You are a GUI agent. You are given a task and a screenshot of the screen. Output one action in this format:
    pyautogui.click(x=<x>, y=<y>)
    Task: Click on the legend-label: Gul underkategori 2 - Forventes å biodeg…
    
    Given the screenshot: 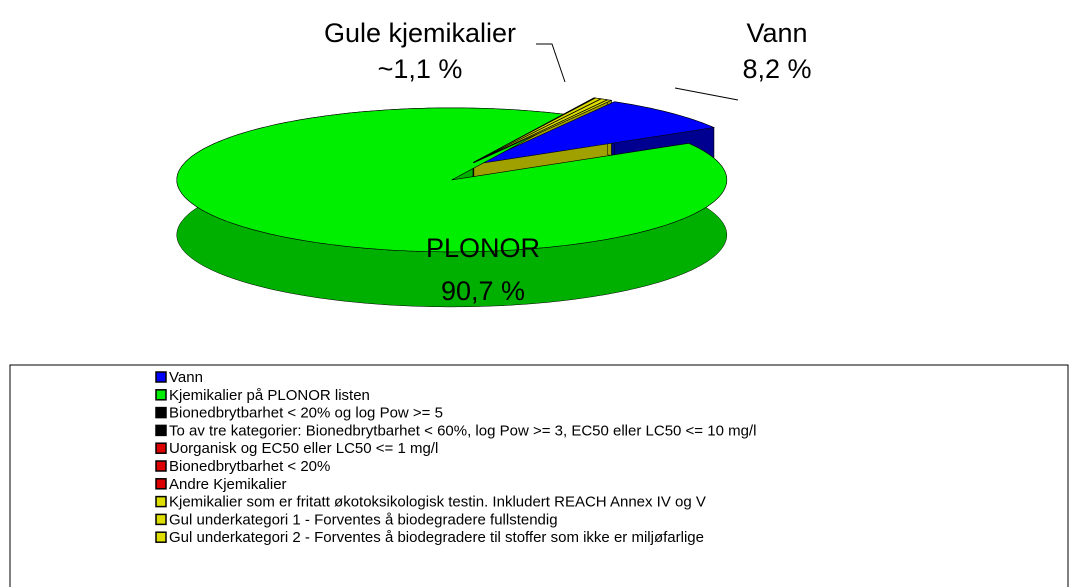 What is the action you would take?
    pyautogui.click(x=436, y=537)
    